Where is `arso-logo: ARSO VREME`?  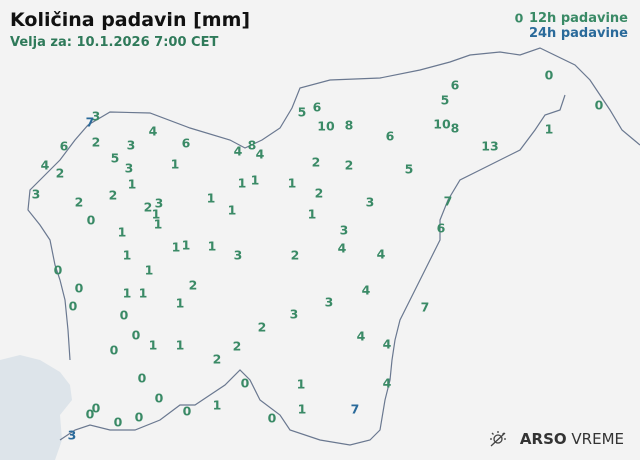 arso-logo: ARSO VREME is located at coordinates (556, 439).